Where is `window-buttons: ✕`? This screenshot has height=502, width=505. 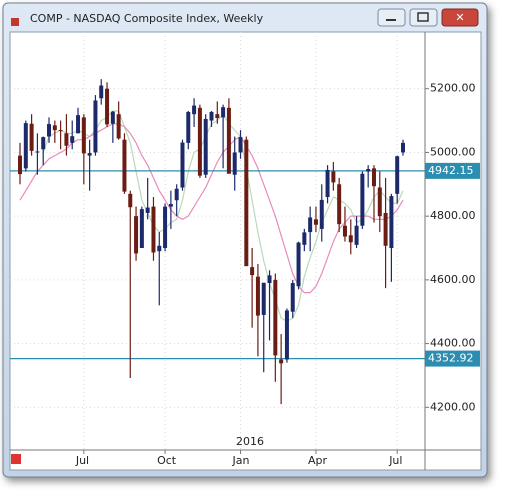
window-buttons: ✕ is located at coordinates (428, 17).